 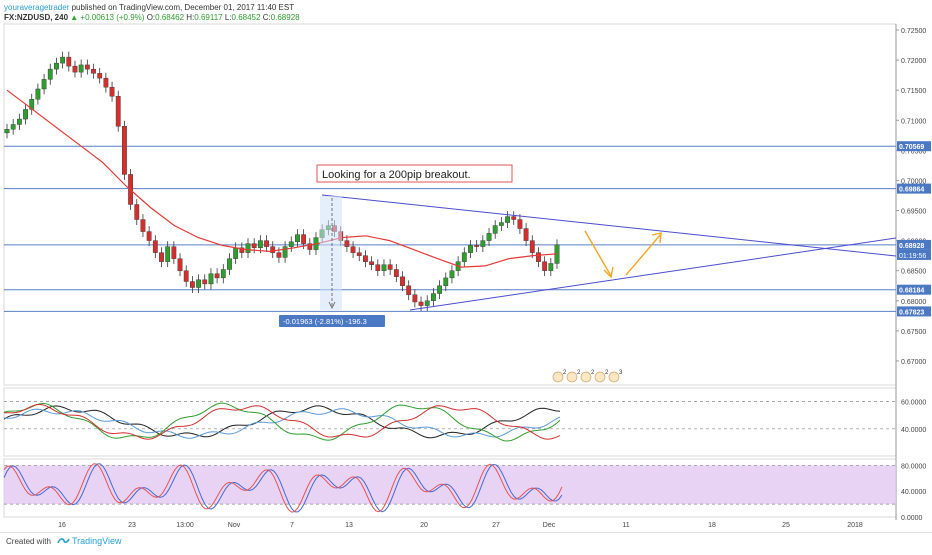 What do you see at coordinates (609, 225) in the screenshot?
I see `upper-trendline` at bounding box center [609, 225].